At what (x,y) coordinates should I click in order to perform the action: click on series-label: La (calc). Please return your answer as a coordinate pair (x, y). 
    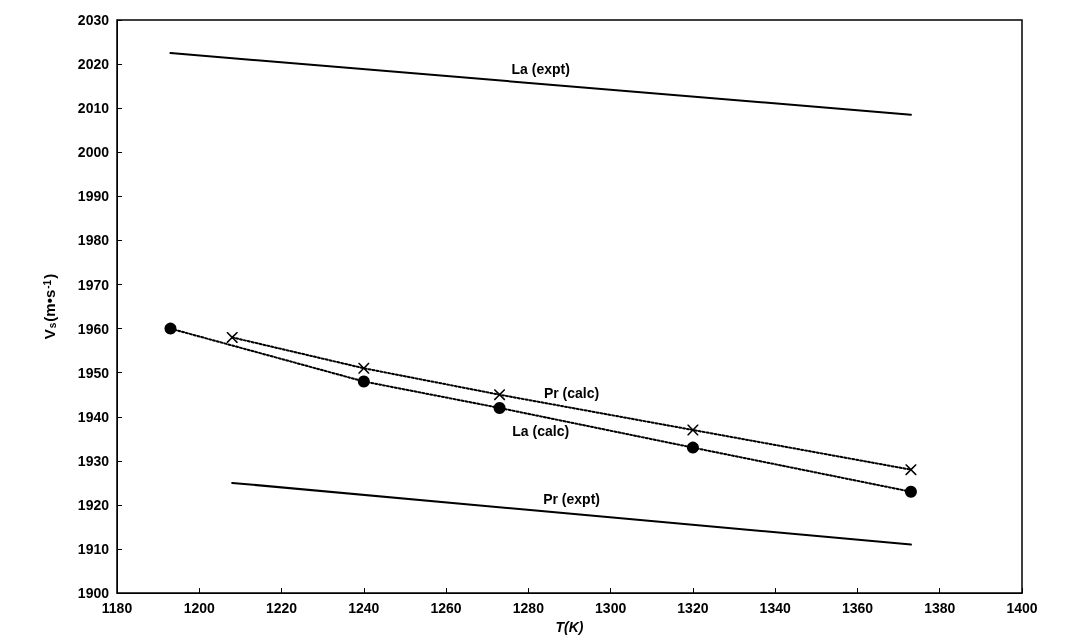
    Looking at the image, I should click on (541, 431).